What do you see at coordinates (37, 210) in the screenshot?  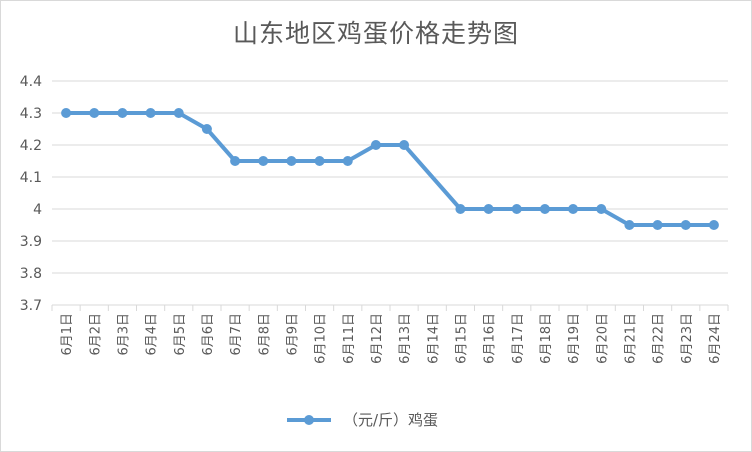 I see `y-tick-label: 4` at bounding box center [37, 210].